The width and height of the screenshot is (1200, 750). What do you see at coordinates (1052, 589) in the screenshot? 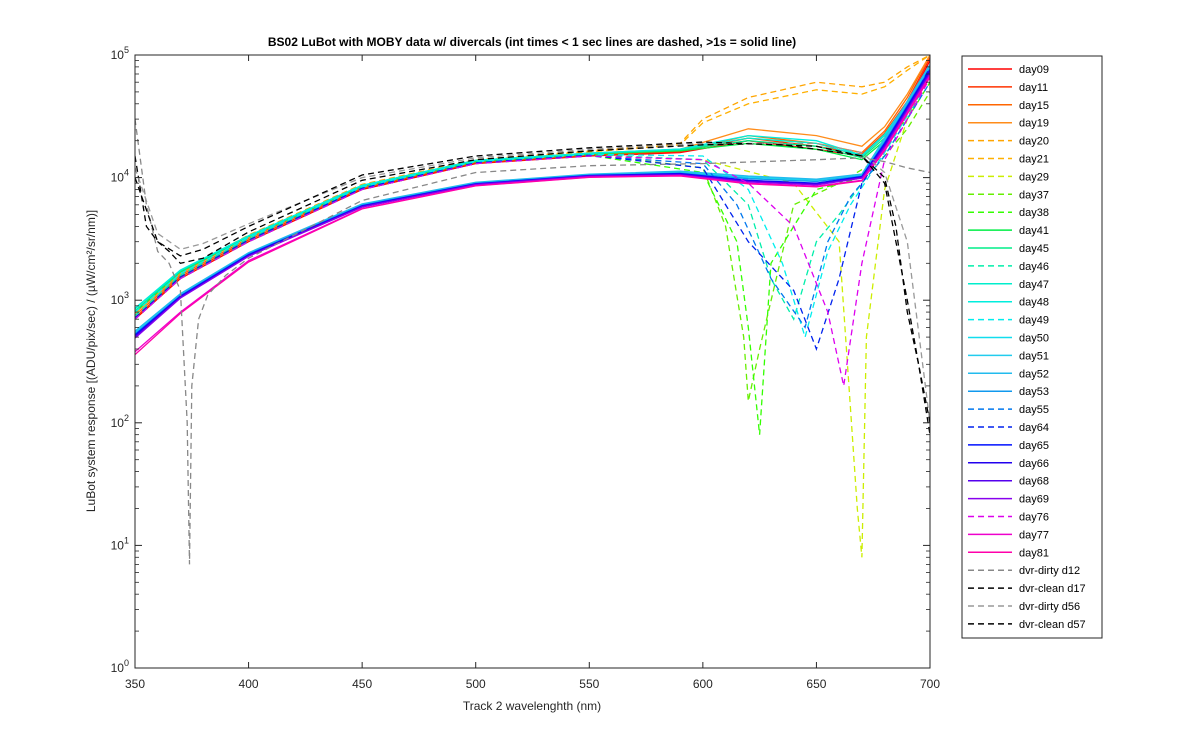
I see `legend-entry: dvr-clean d17` at bounding box center [1052, 589].